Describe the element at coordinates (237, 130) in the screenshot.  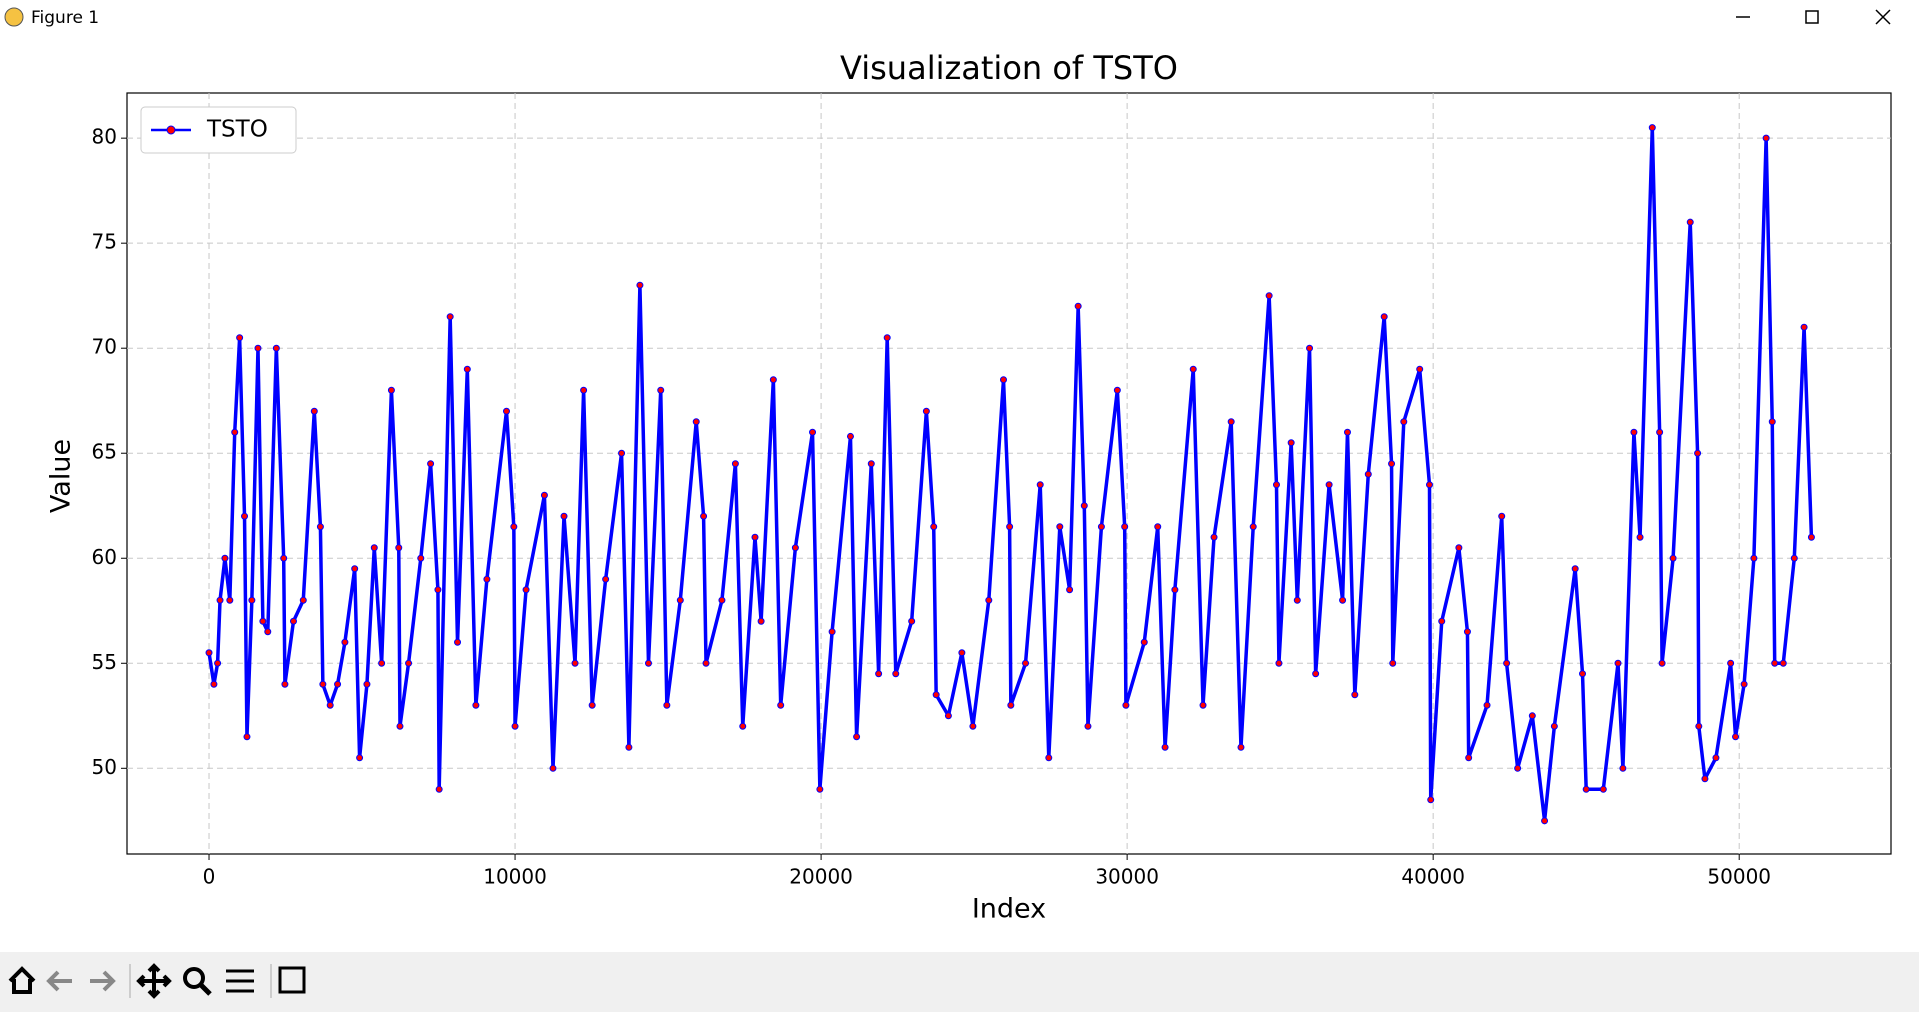
I see `legend-label: TSTO` at that location.